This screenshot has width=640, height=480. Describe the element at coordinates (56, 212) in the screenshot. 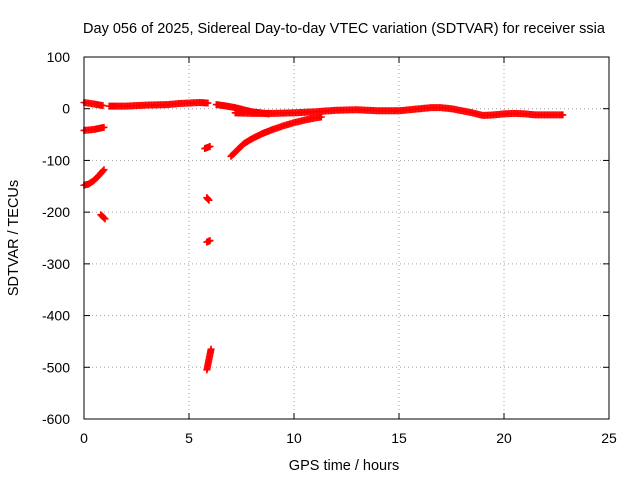

I see `y-tick-label: -200` at that location.